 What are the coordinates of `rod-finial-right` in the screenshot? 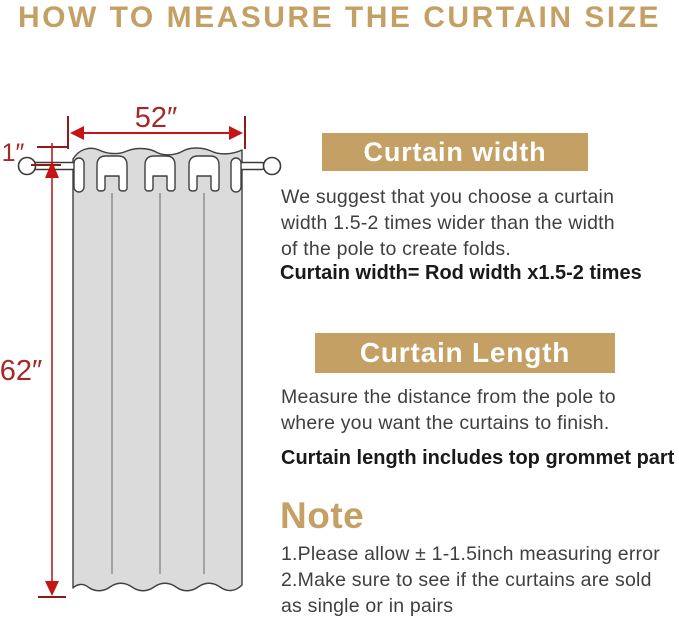 It's located at (272, 166).